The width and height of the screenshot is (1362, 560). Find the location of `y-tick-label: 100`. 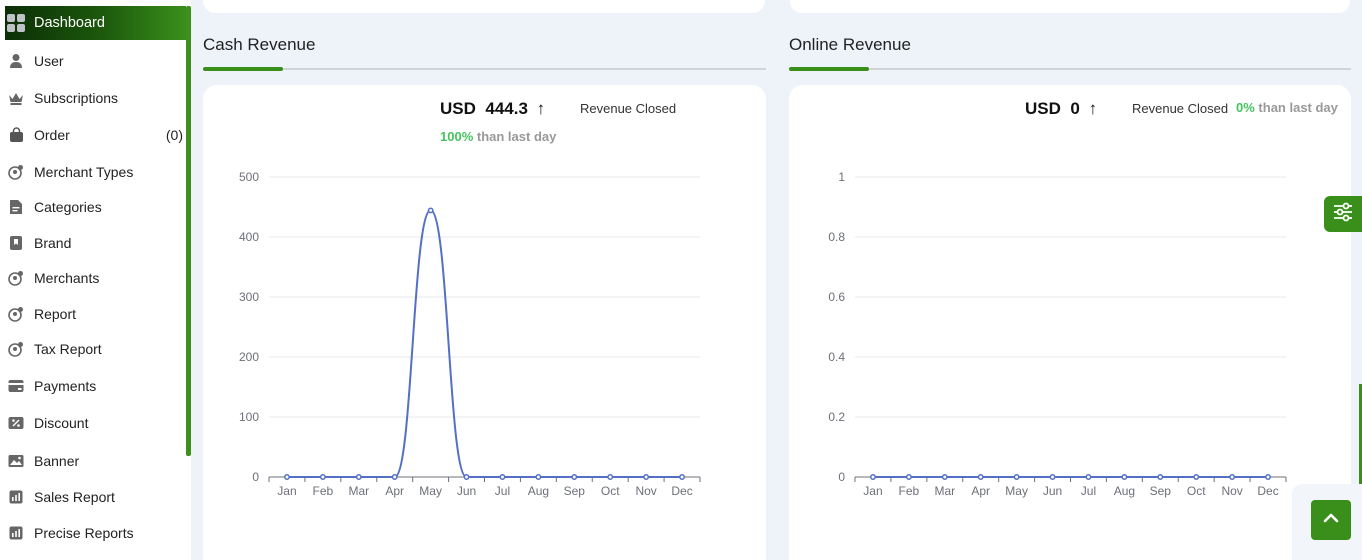

y-tick-label: 100 is located at coordinates (249, 417).